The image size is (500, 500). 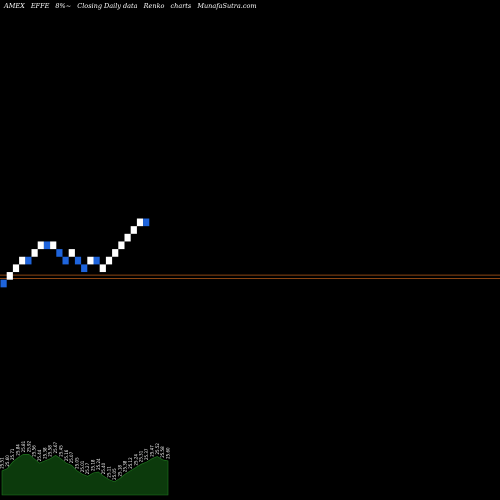 What do you see at coordinates (82, 466) in the screenshot?
I see `volume-value-label: 25.01` at bounding box center [82, 466].